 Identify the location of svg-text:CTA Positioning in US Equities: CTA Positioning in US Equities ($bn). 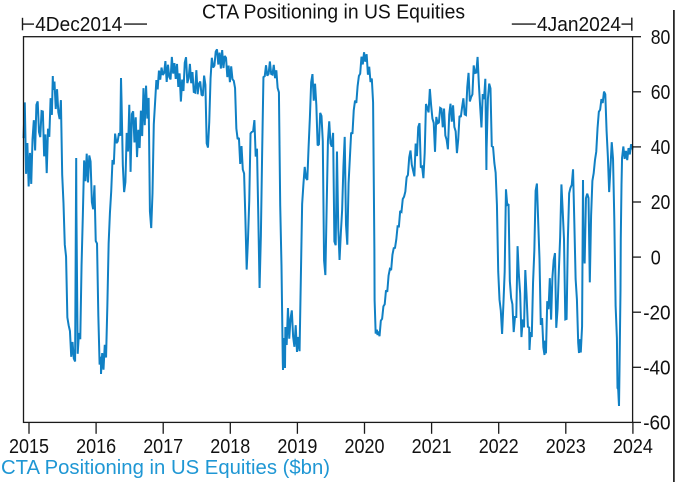
(165, 468).